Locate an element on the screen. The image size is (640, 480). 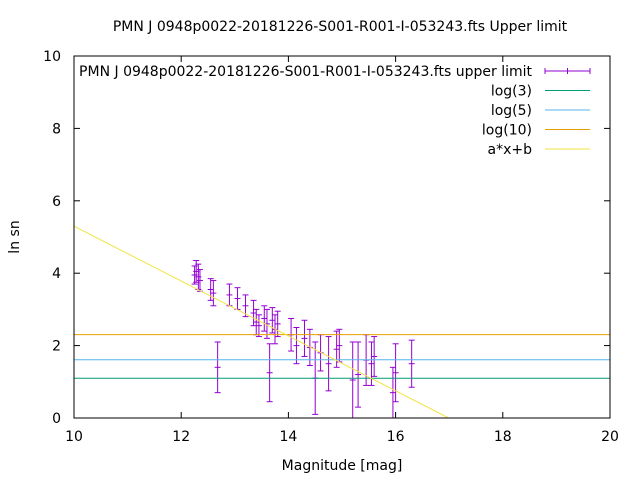
legend-label: log(10) is located at coordinates (507, 131).